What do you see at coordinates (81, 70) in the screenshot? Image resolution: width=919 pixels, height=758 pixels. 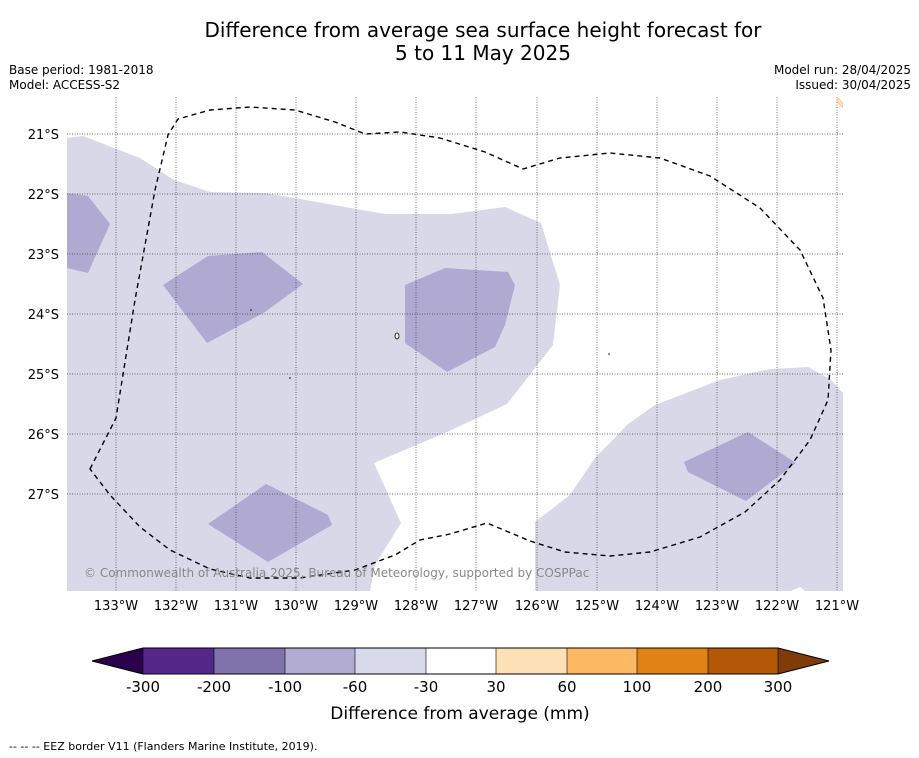 I see `base-period: Base period: 1981-2018` at bounding box center [81, 70].